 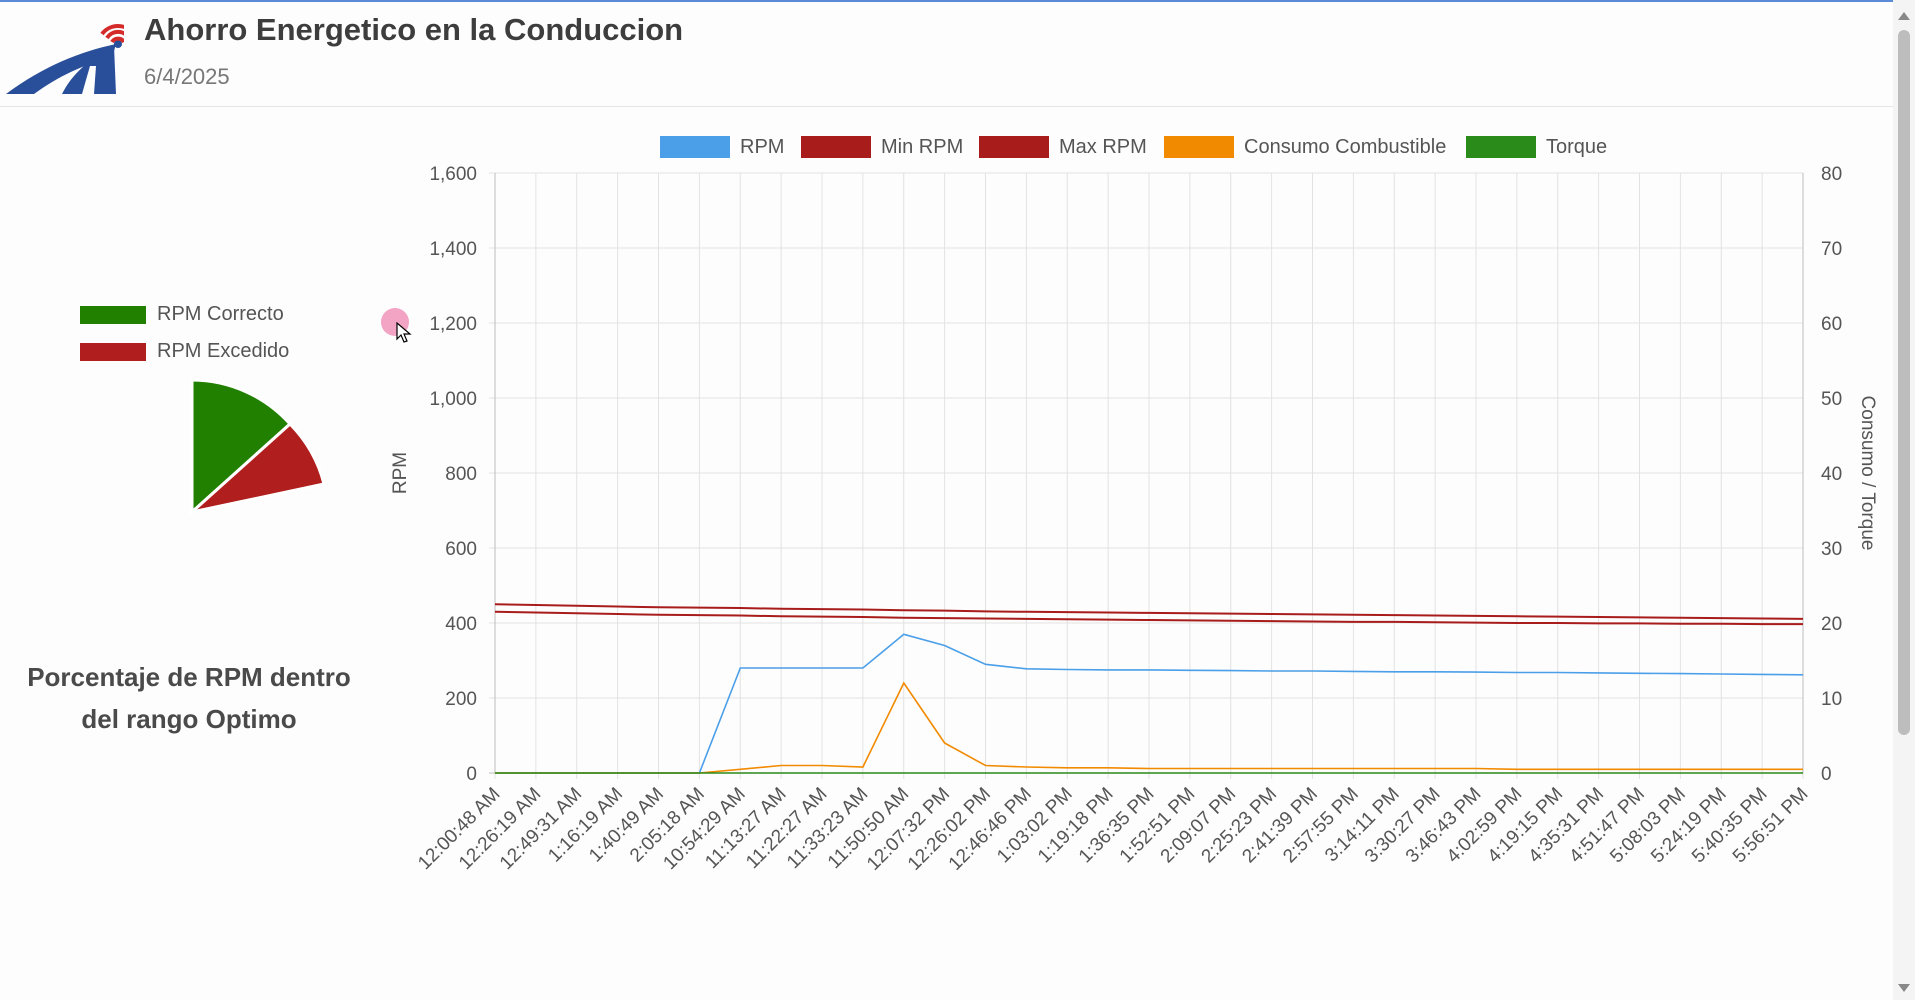 What do you see at coordinates (404, 332) in the screenshot?
I see `mouse-cursor-icon` at bounding box center [404, 332].